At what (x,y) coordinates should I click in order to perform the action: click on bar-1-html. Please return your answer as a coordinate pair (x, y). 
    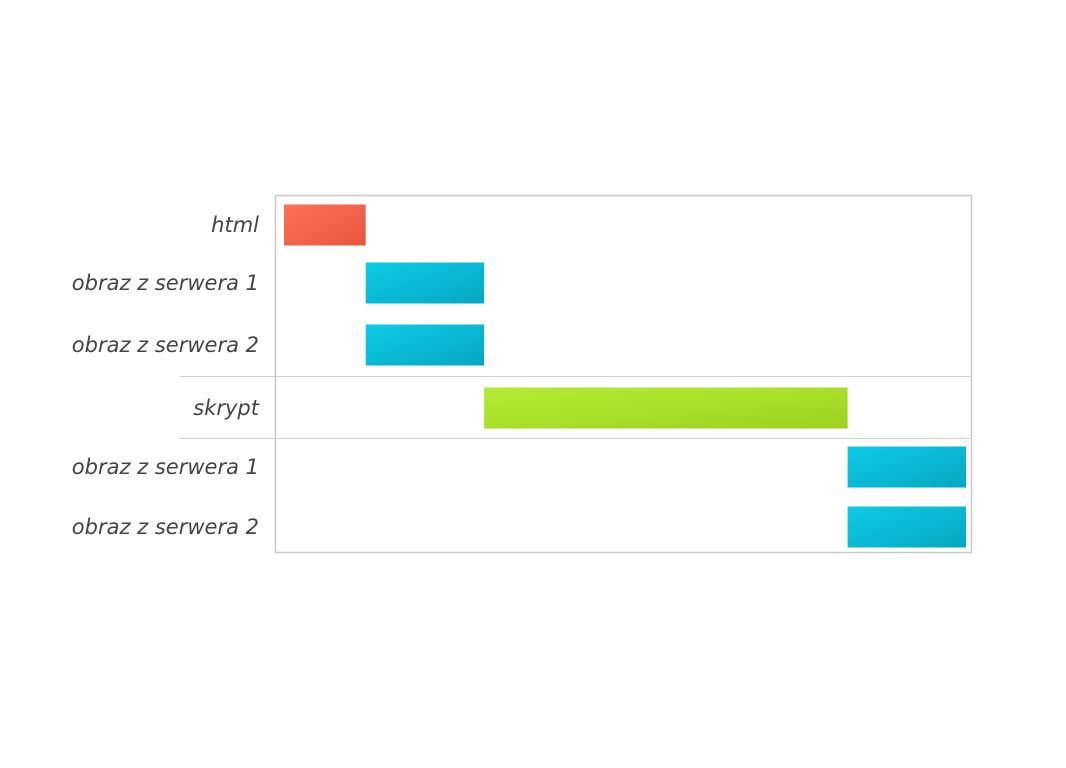
    Looking at the image, I should click on (325, 225).